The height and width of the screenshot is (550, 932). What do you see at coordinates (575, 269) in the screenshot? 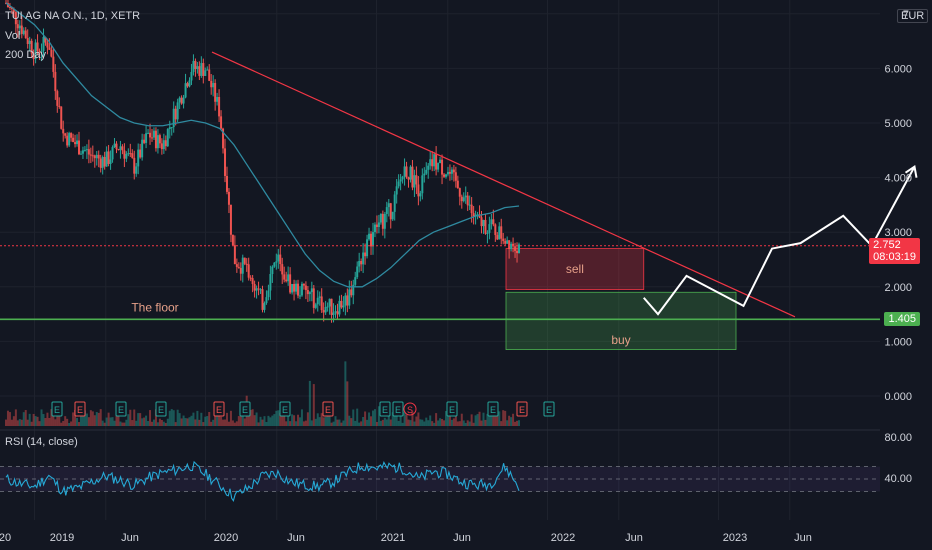
I see `sell-zone` at bounding box center [575, 269].